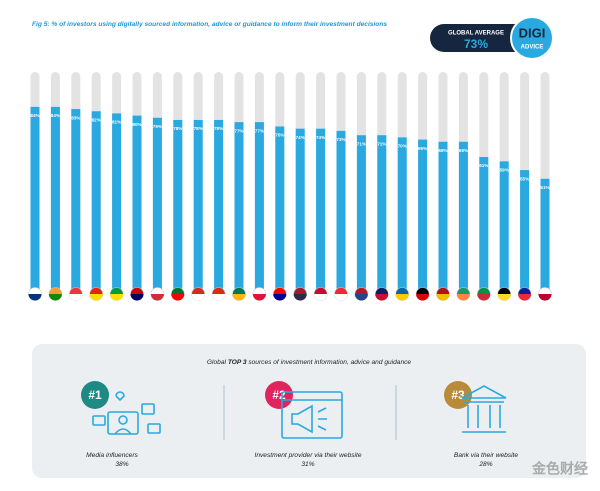 This screenshot has width=600, height=491. I want to click on watermark: 金色财经, so click(559, 469).